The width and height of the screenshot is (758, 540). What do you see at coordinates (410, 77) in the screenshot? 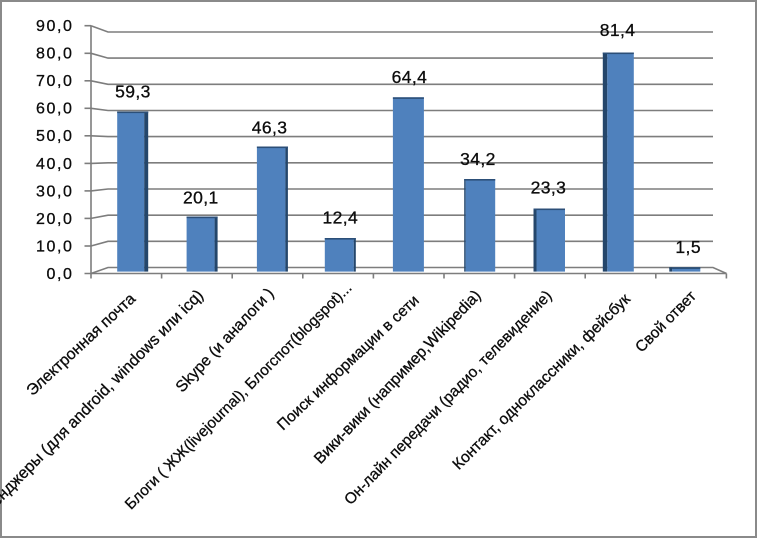
I see `svg-text: 64,4` at bounding box center [410, 77].